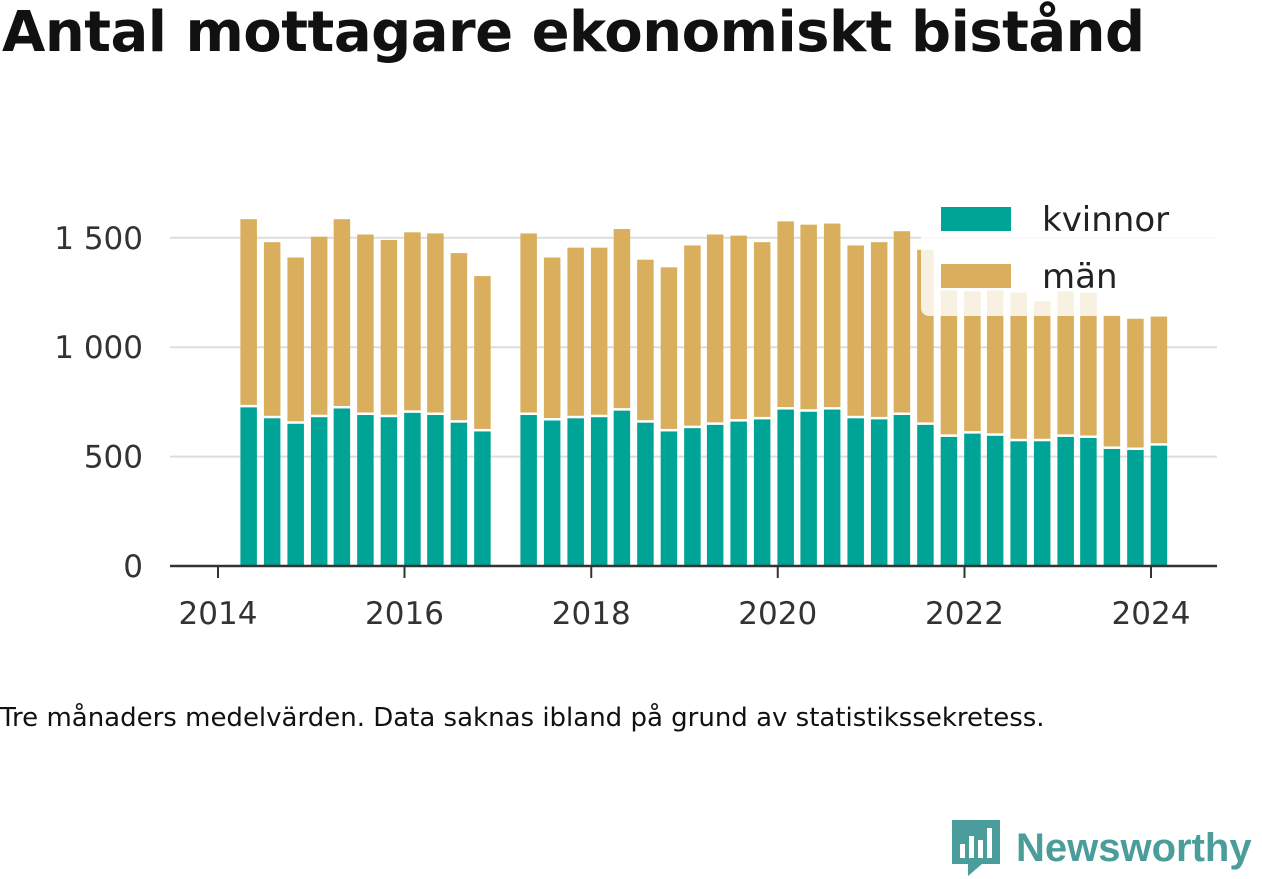  Describe the element at coordinates (777, 614) in the screenshot. I see `x-tick-label: 2020` at that location.